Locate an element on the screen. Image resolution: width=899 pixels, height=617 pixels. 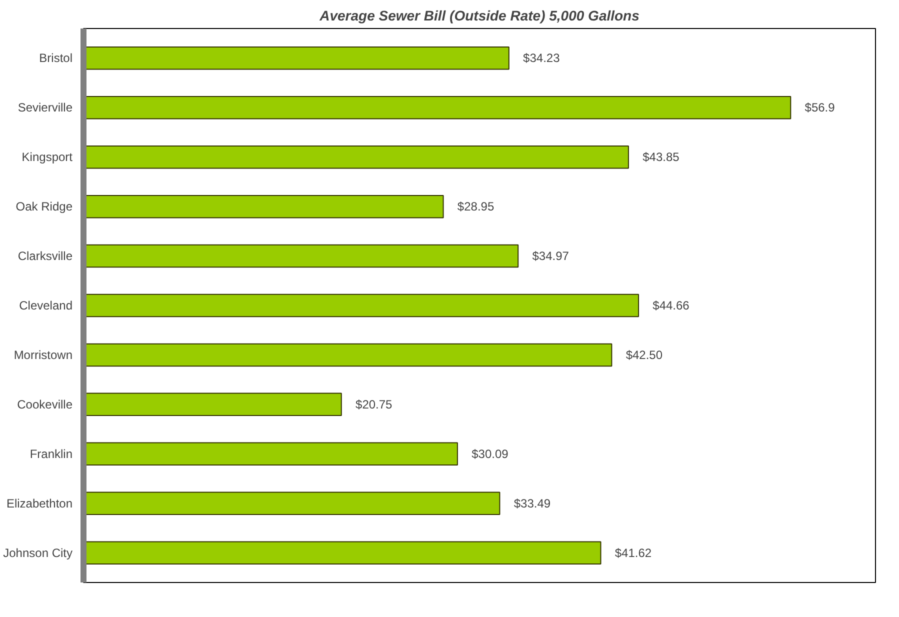
y-tick-label: Kingsport is located at coordinates (48, 157).